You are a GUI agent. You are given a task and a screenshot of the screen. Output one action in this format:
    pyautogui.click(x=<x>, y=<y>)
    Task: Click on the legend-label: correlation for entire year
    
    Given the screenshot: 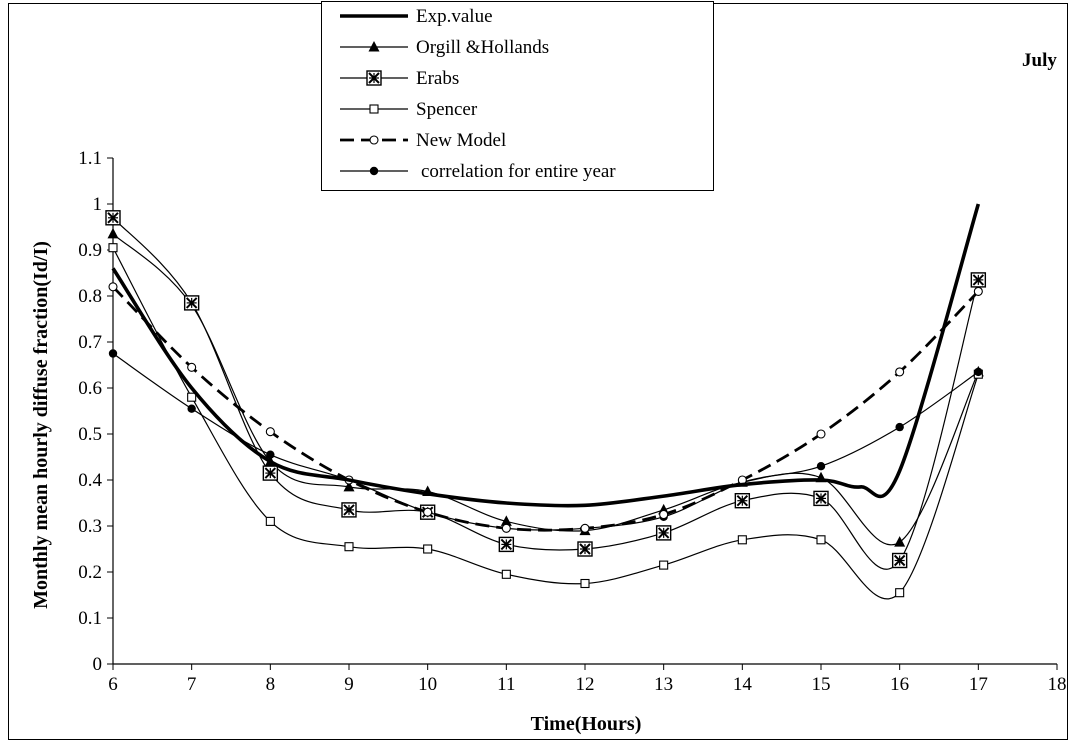 What is the action you would take?
    pyautogui.click(x=518, y=171)
    